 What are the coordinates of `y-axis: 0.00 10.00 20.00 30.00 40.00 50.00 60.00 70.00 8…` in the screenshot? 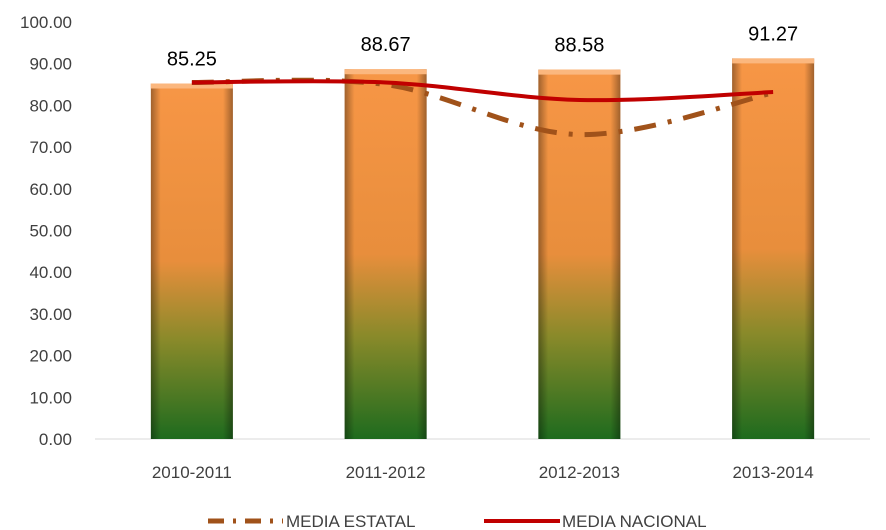 It's located at (46, 231).